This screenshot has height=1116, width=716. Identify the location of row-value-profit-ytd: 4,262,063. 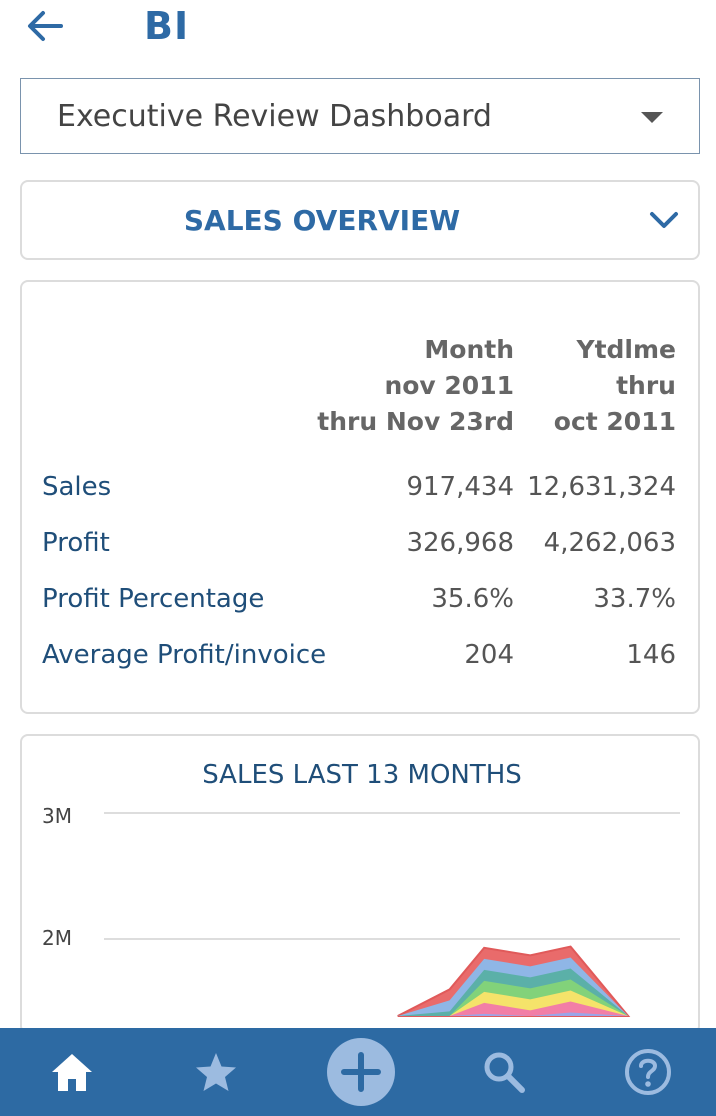
(609, 543).